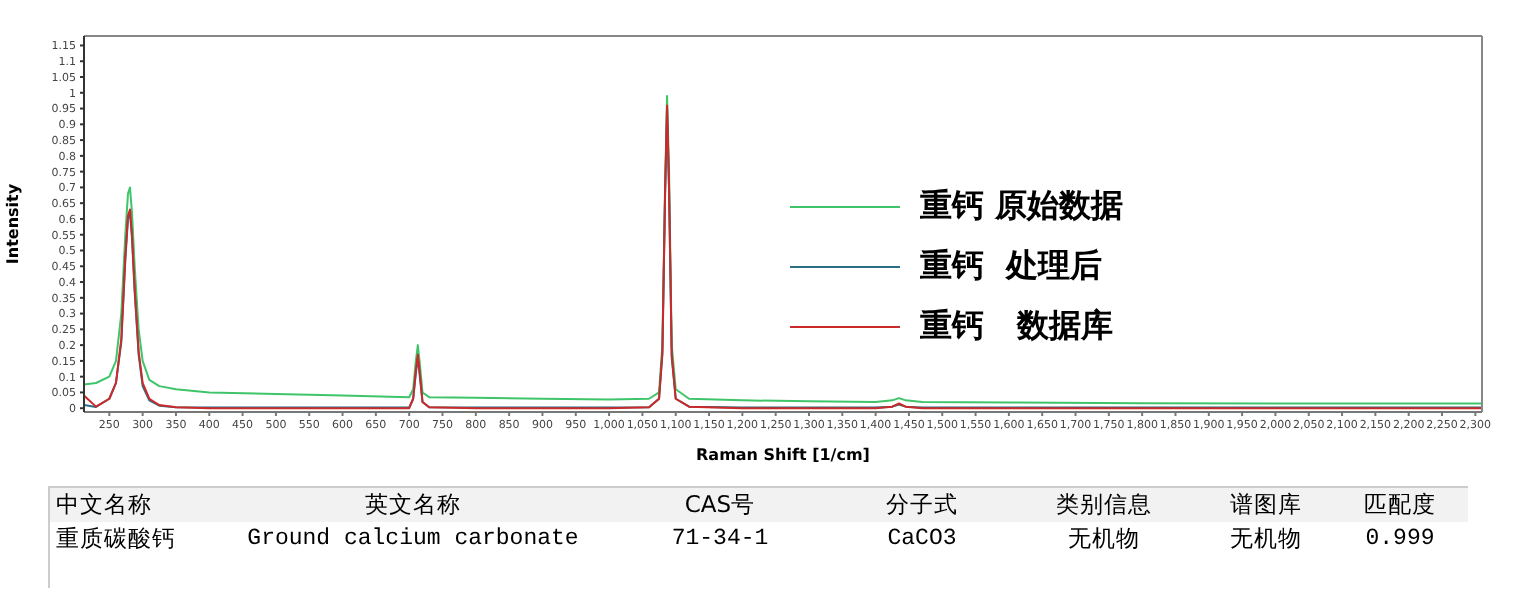 The image size is (1526, 608). Describe the element at coordinates (12, 223) in the screenshot. I see `y-axis-title: Intensity` at that location.